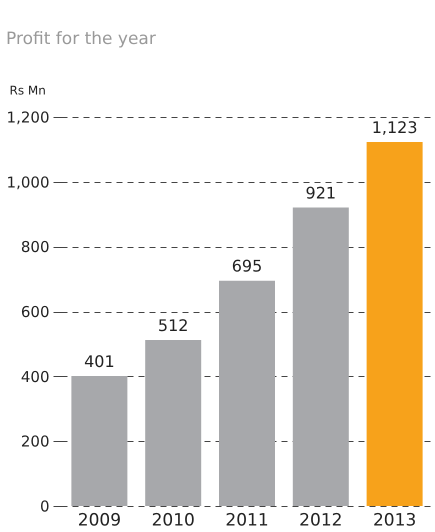 This screenshot has height=532, width=435. What do you see at coordinates (321, 192) in the screenshot?
I see `data-label: 921` at bounding box center [321, 192].